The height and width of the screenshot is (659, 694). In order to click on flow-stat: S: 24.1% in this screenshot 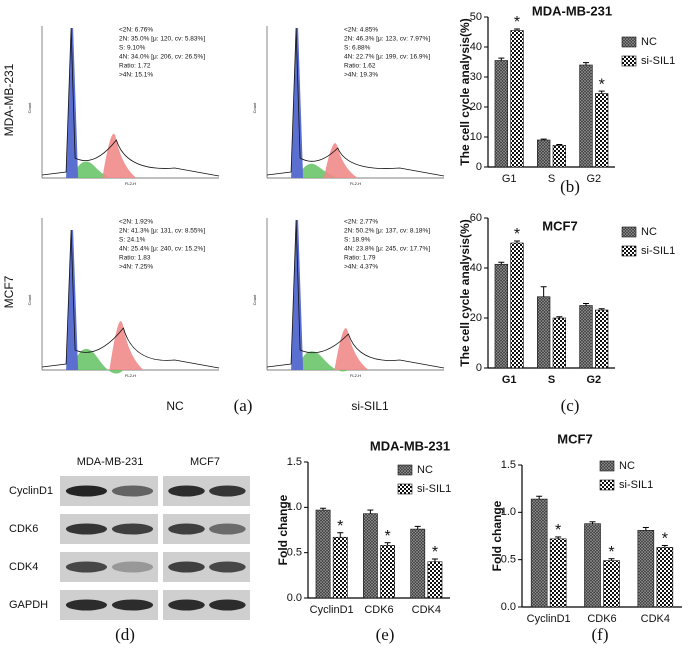, I will do `click(132, 240)`.